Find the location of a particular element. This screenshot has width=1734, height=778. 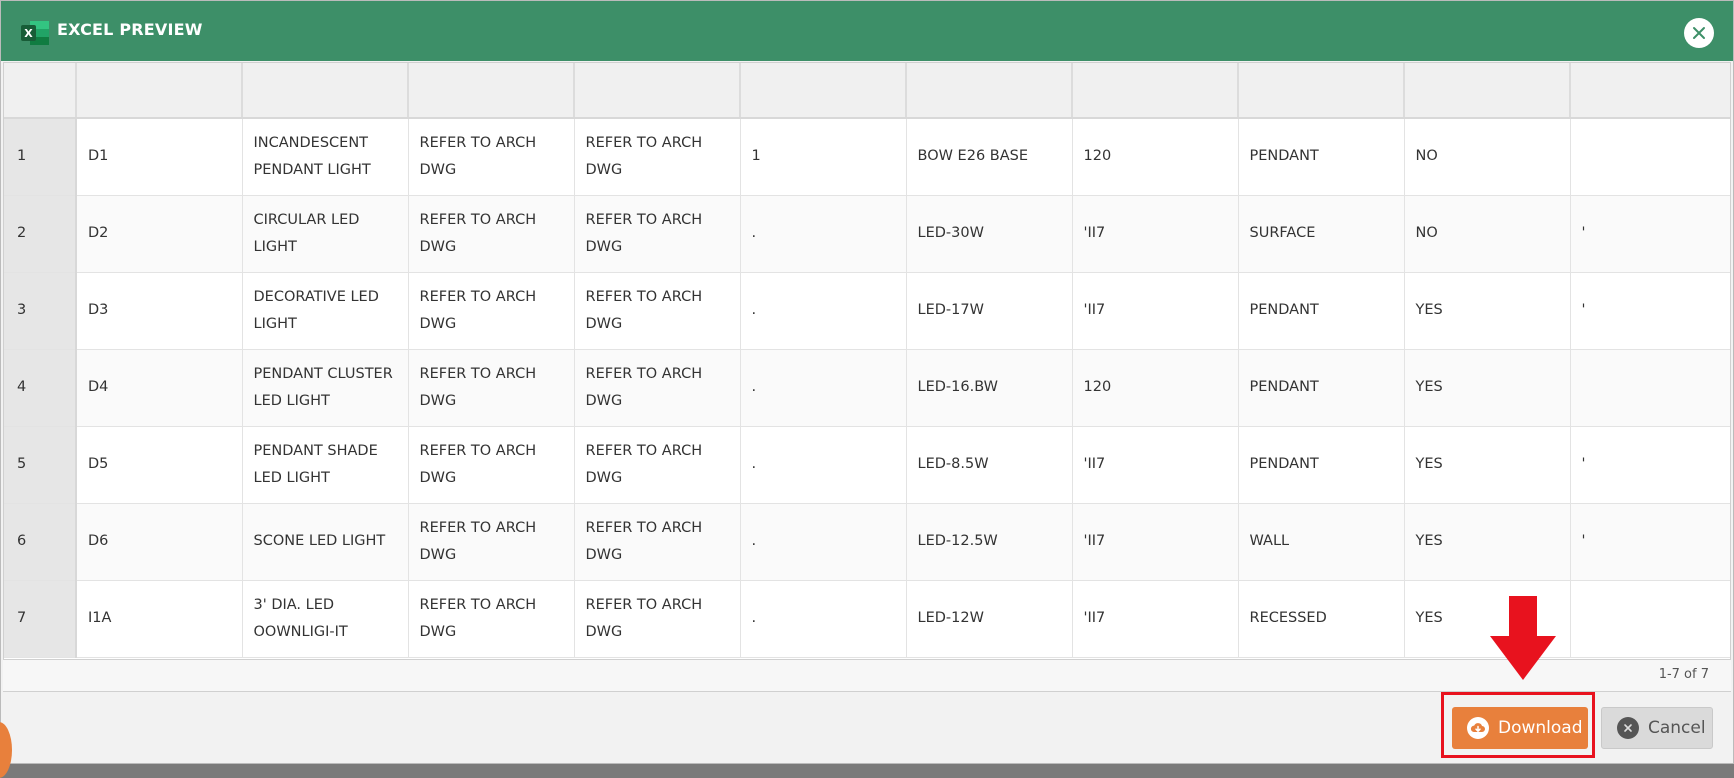

table-cell: PENDANT SHADE LED LIGHT is located at coordinates (325, 465).